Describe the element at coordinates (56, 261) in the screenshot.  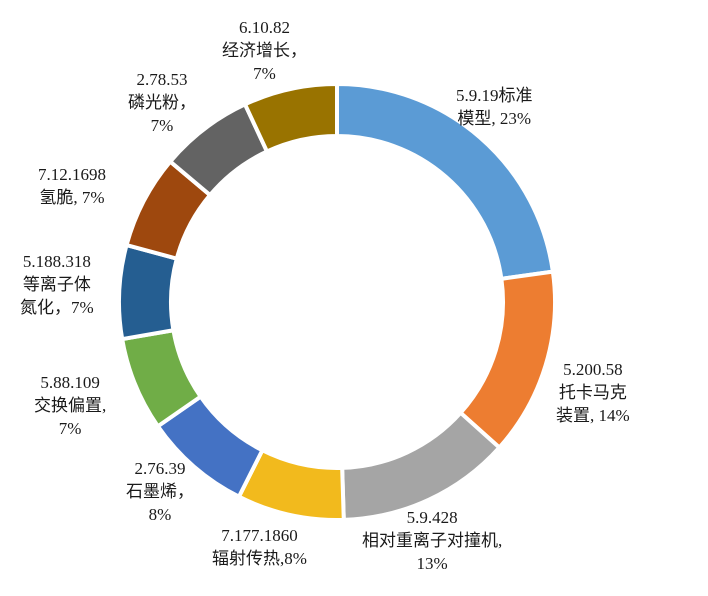
I see `slice-label-6-line-0: 5.188.318` at that location.